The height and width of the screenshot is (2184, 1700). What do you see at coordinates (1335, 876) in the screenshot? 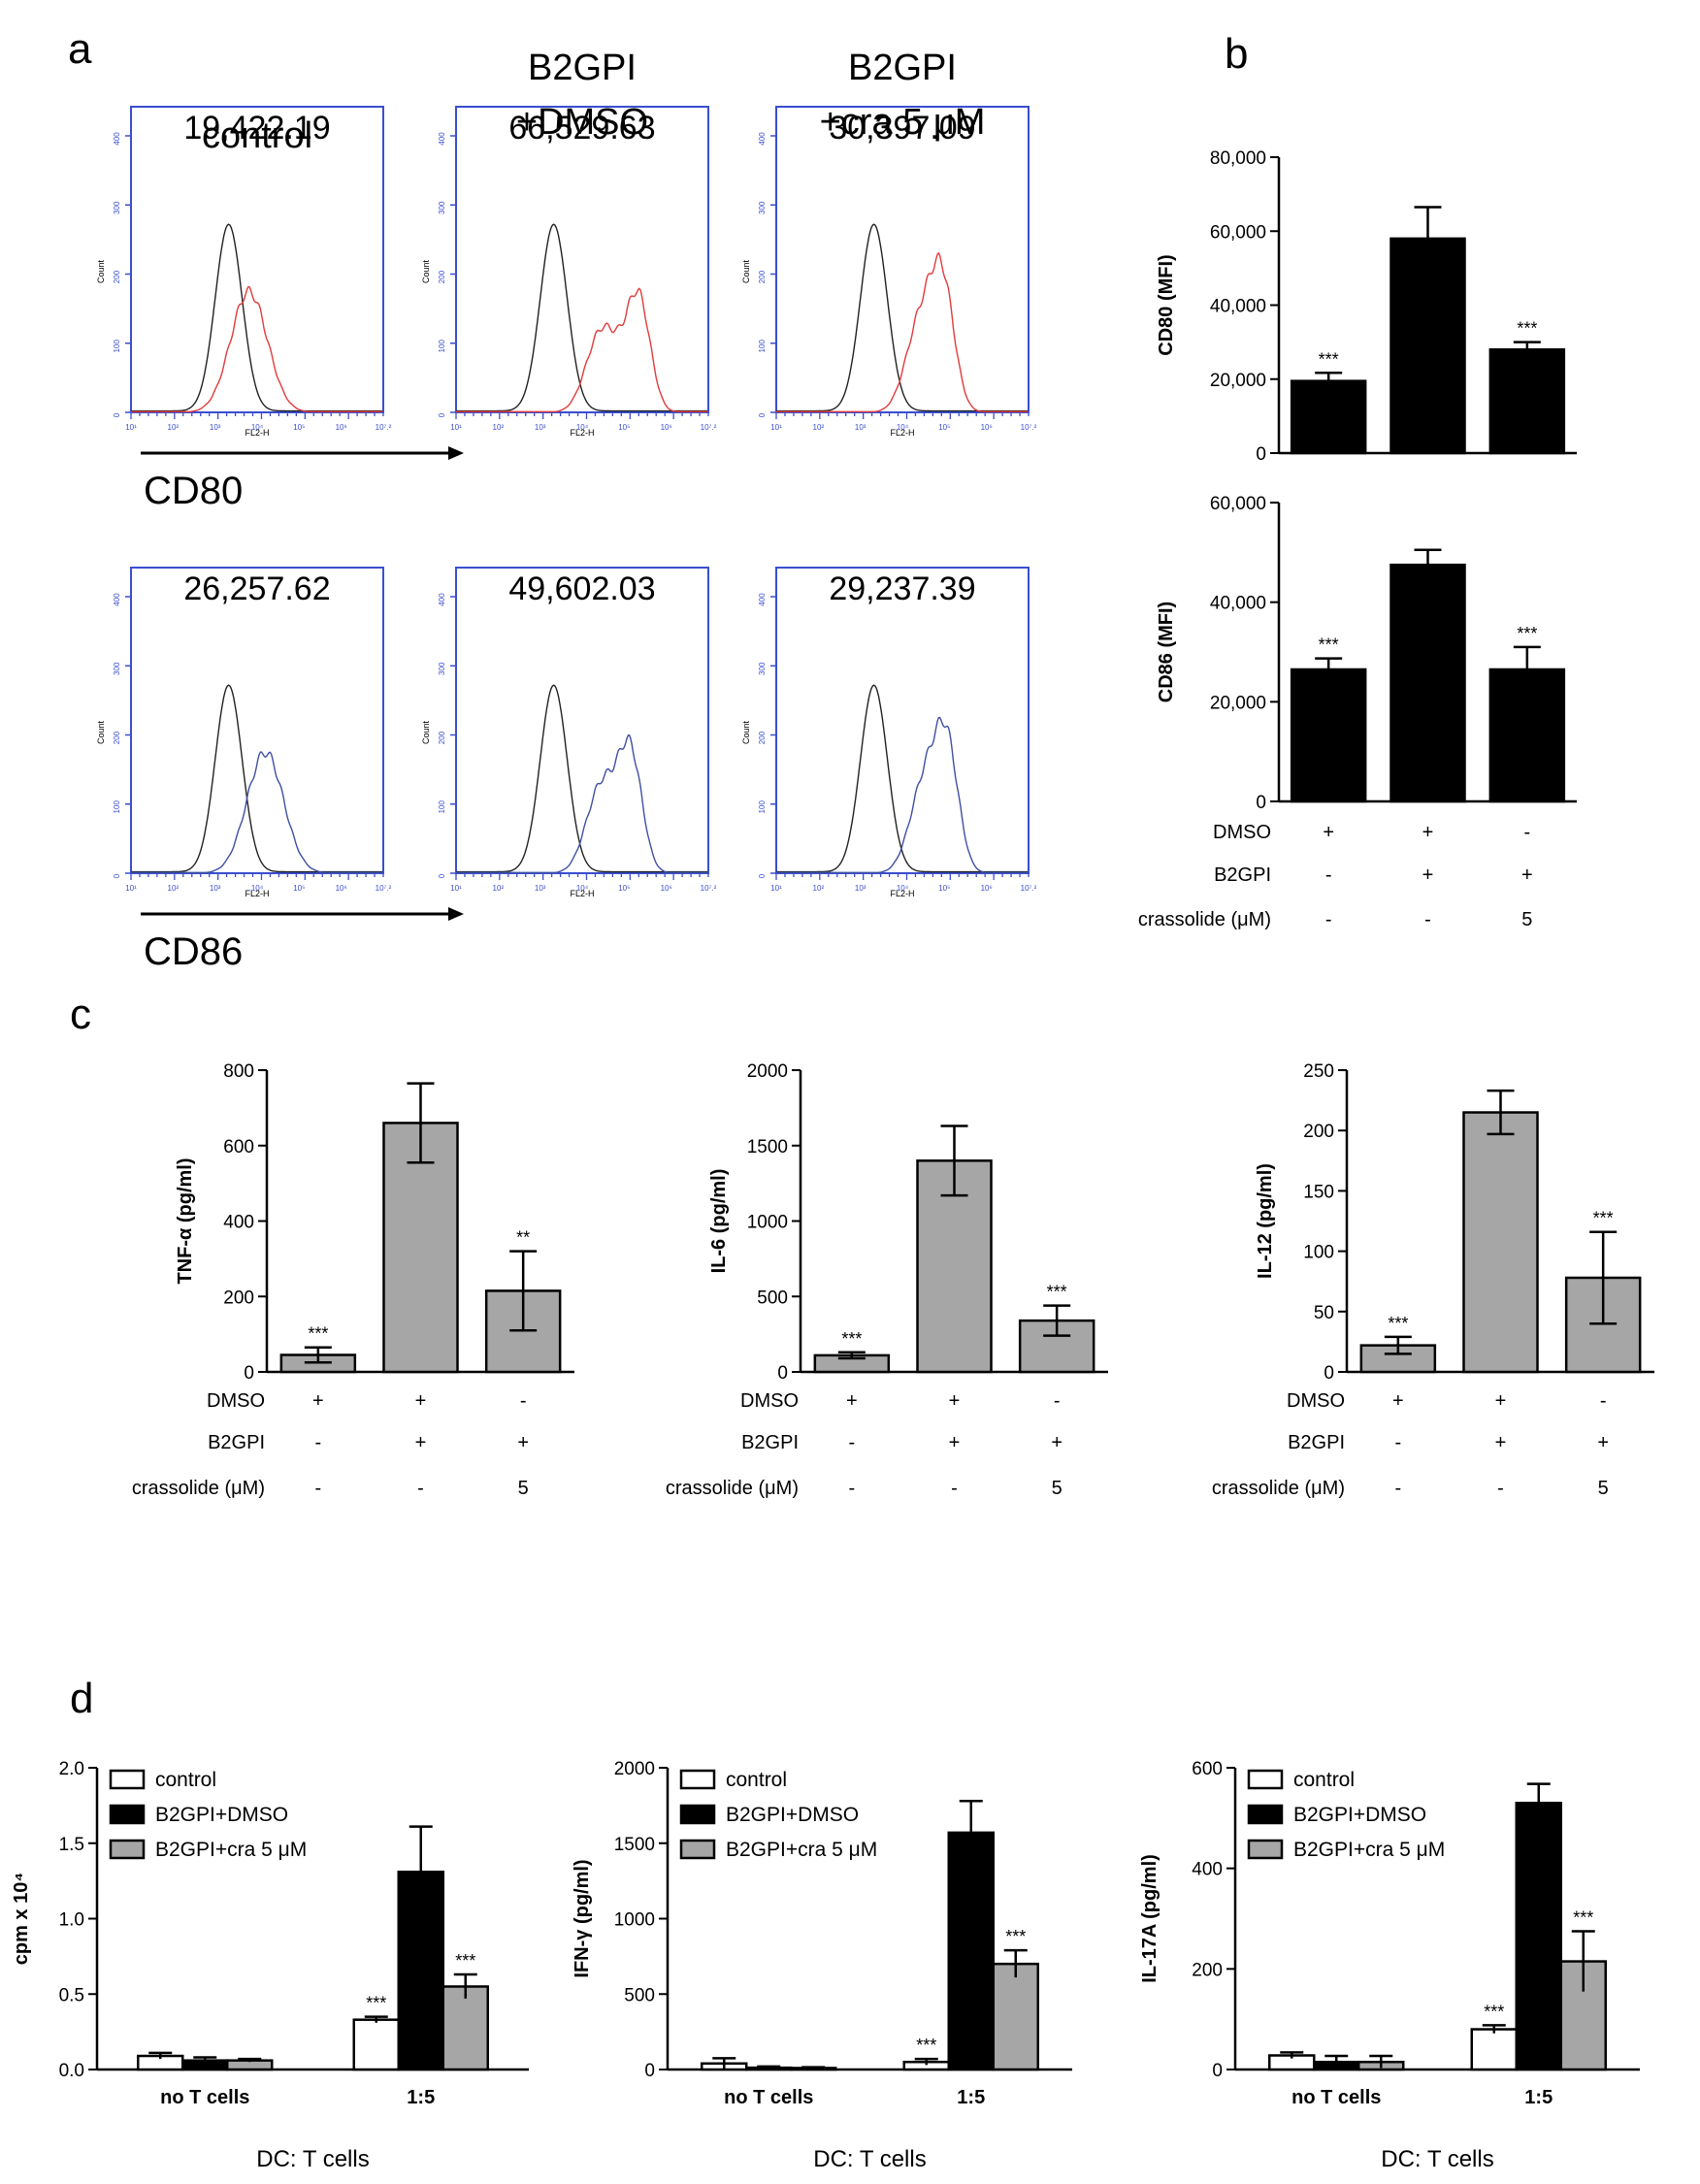
I see `treatment-table: DMSO + + - B2GPI - + + crassolide (μM) - - 5` at bounding box center [1335, 876].